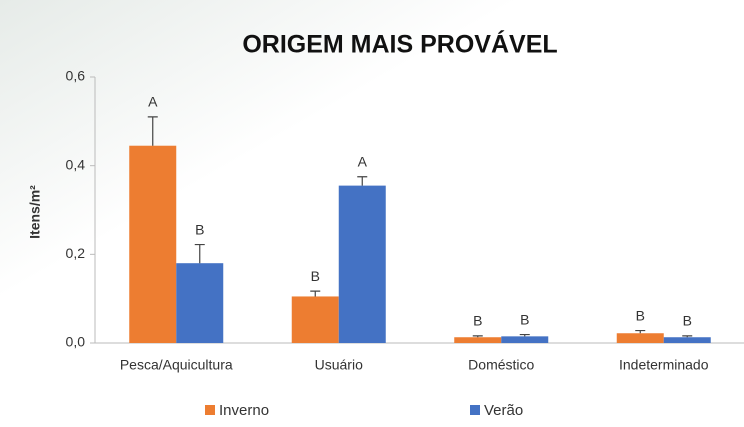 This screenshot has width=744, height=427. I want to click on legend-label: Verão, so click(503, 410).